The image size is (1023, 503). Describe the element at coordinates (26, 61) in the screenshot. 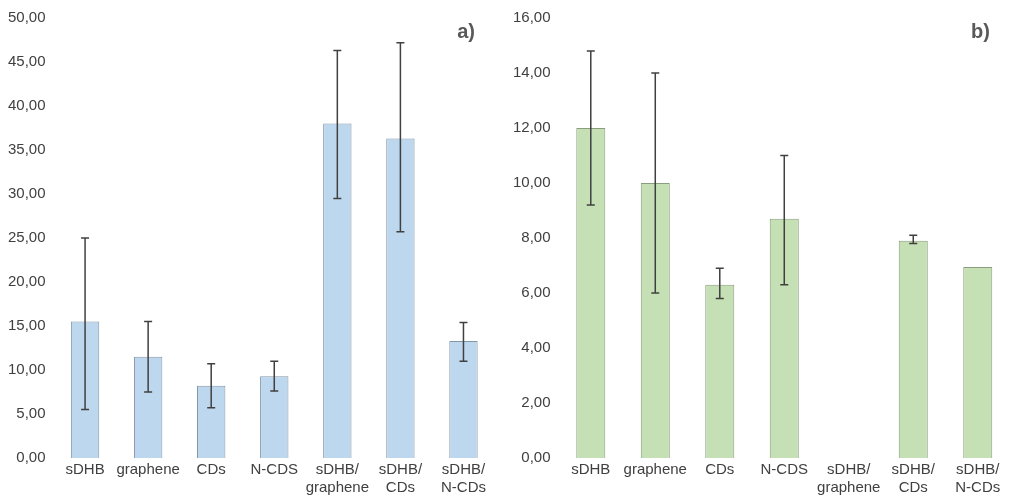

I see `y-tick-label: 45,00` at that location.